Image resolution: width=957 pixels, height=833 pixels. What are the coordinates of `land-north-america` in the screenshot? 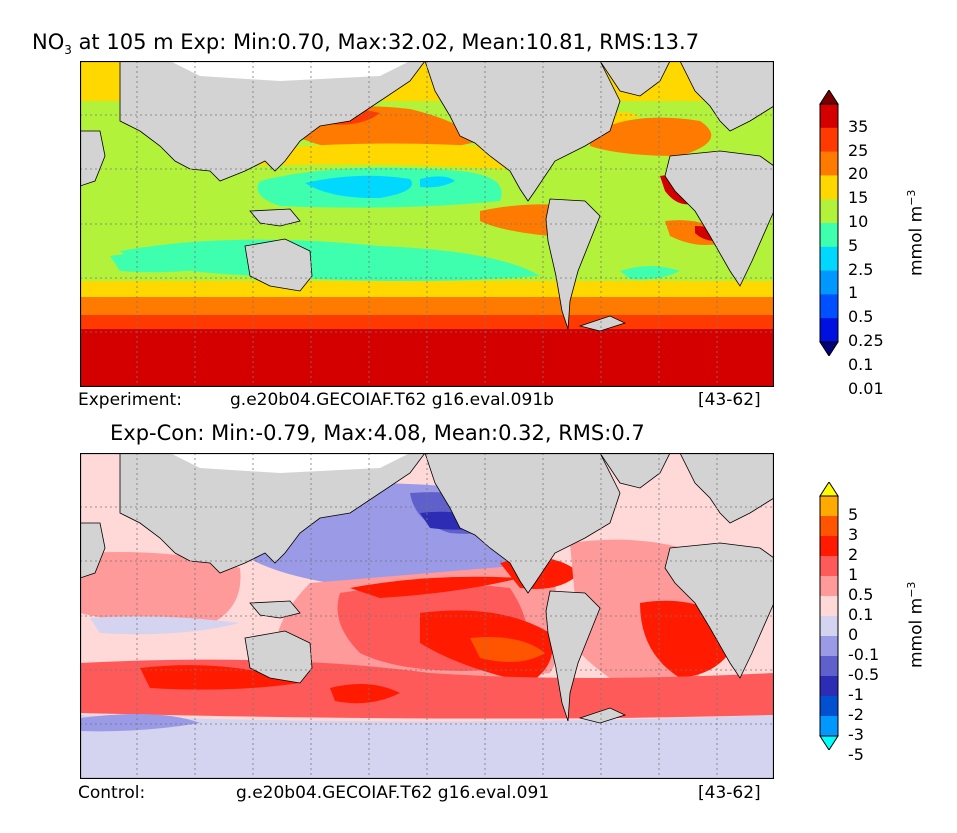 It's located at (522, 131).